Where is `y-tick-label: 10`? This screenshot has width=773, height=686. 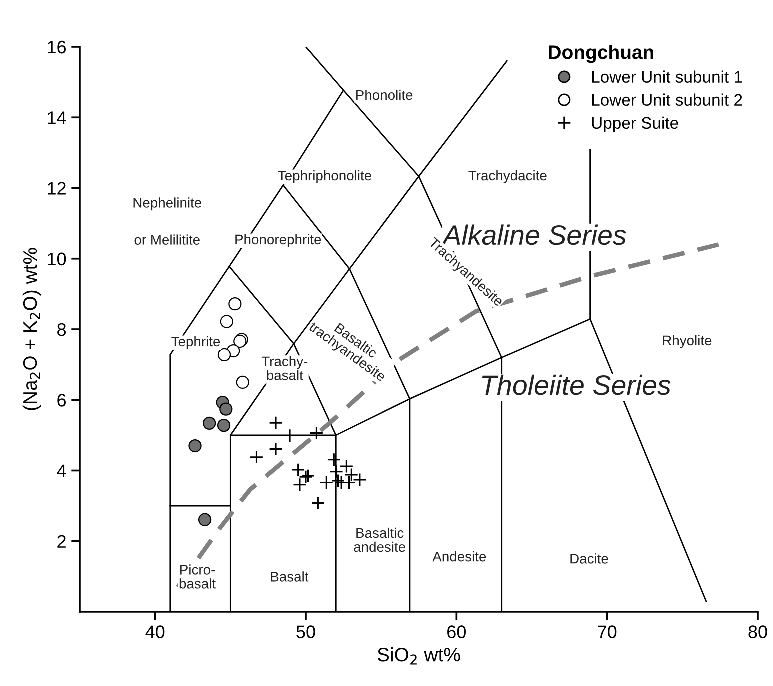
y-tick-label: 10 is located at coordinates (57, 259).